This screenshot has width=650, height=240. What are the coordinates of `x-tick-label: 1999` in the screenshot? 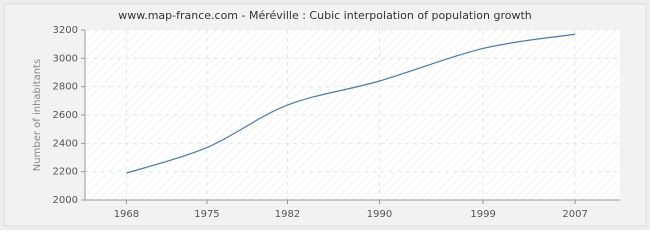 It's located at (482, 214).